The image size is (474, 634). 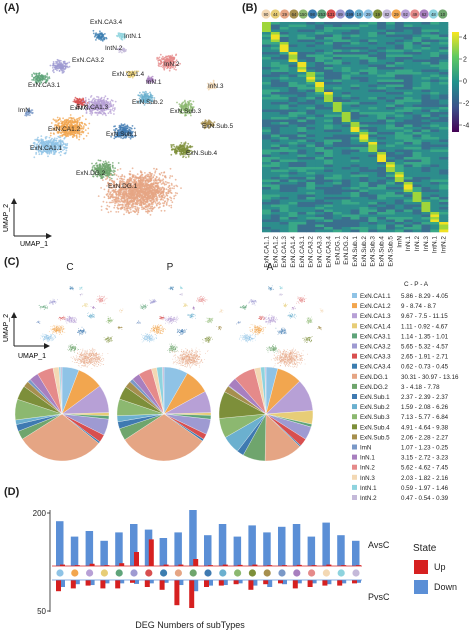 What do you see at coordinates (107, 565) in the screenshot?
I see `bar-avsc-up` at bounding box center [107, 565].